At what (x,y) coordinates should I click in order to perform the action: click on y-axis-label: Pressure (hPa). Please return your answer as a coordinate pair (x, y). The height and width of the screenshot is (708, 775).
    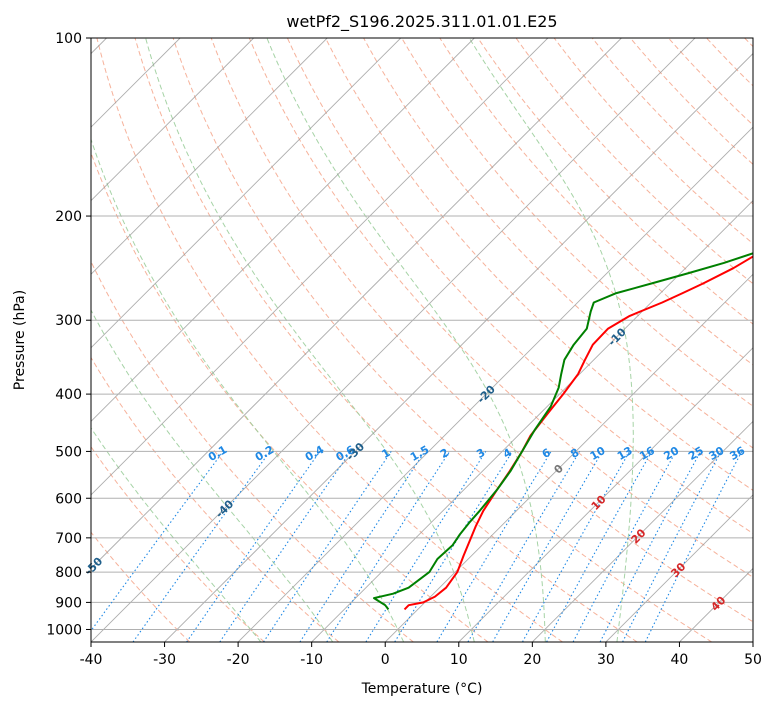
    Looking at the image, I should click on (20, 340).